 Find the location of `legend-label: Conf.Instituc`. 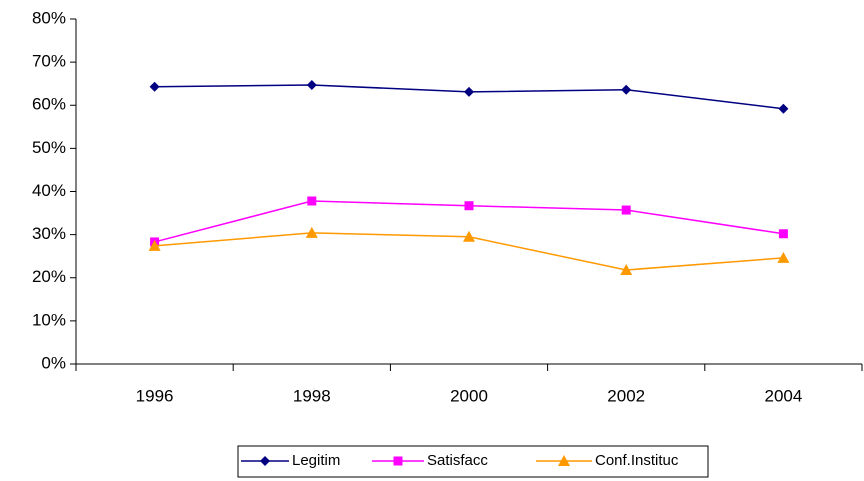

legend-label: Conf.Instituc is located at coordinates (637, 460).